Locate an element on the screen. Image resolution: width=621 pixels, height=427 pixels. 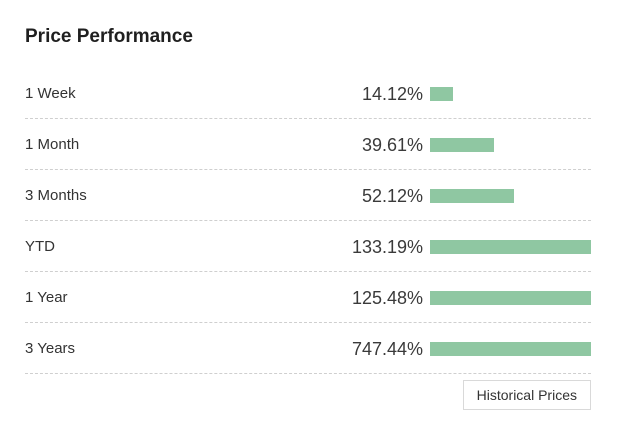
performance-row: YTD 133.19% is located at coordinates (308, 246).